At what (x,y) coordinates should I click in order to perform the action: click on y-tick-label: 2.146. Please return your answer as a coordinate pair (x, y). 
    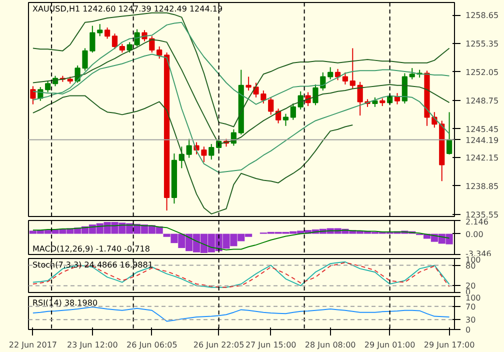
    Looking at the image, I should click on (477, 222).